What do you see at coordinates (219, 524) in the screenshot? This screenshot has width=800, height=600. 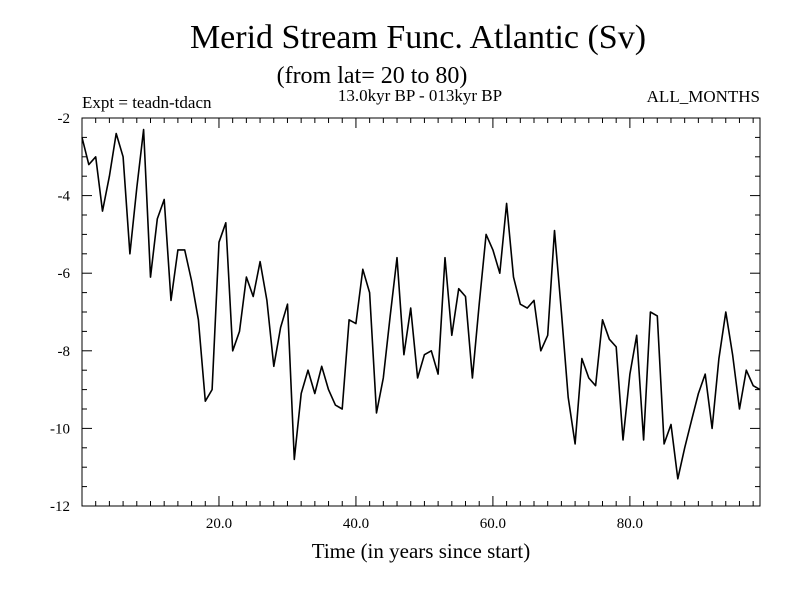 I see `x-tick-label: 20.0` at bounding box center [219, 524].